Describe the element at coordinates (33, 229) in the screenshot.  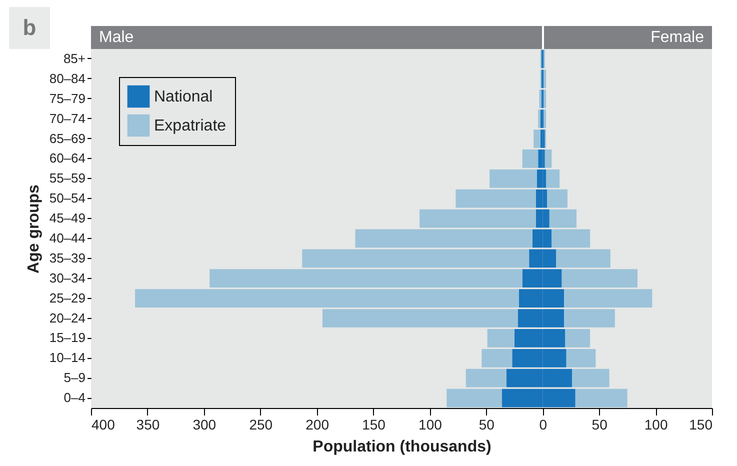
I see `y-axis-title: Age groups` at that location.